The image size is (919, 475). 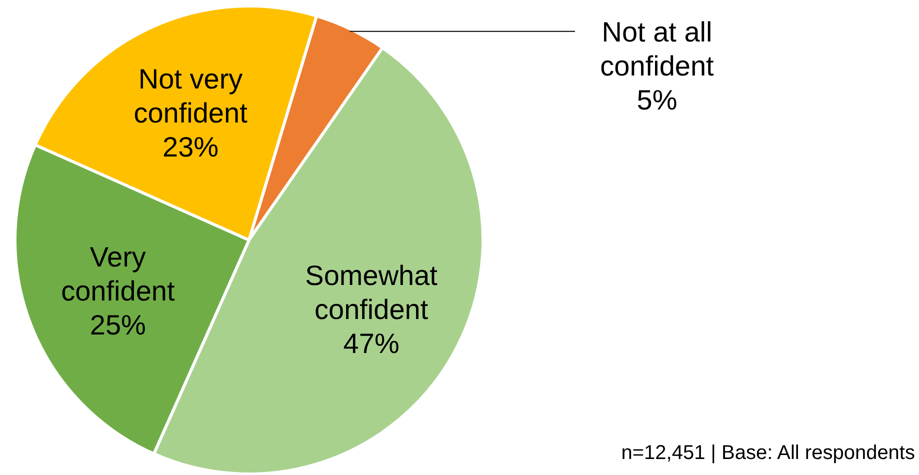 What do you see at coordinates (371, 292) in the screenshot?
I see `slice-label: Somewhat confident` at bounding box center [371, 292].